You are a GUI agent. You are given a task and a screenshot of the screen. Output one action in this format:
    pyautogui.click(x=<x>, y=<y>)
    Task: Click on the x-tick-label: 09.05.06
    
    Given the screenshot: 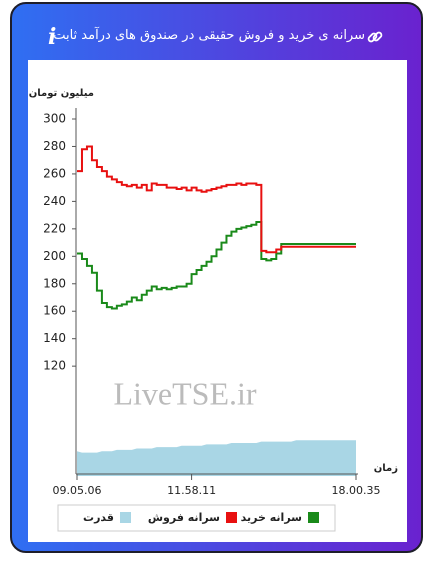 What is the action you would take?
    pyautogui.click(x=77, y=490)
    